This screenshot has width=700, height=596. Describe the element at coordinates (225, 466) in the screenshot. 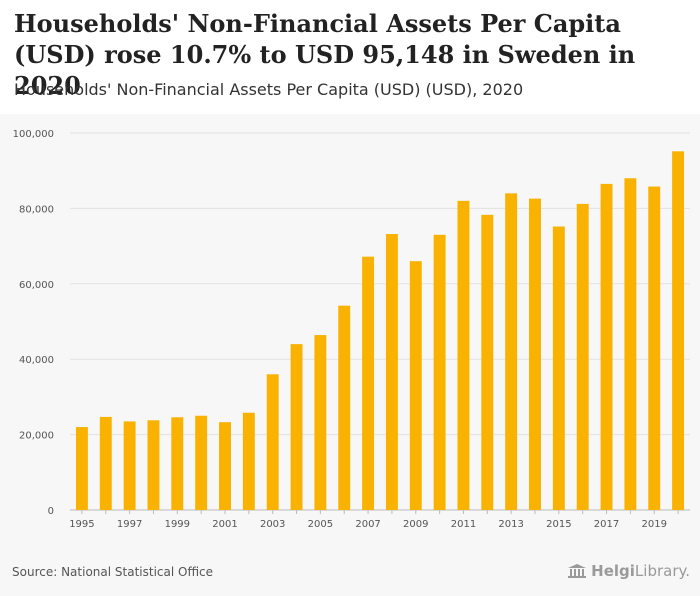

I see `bar-2001` at that location.